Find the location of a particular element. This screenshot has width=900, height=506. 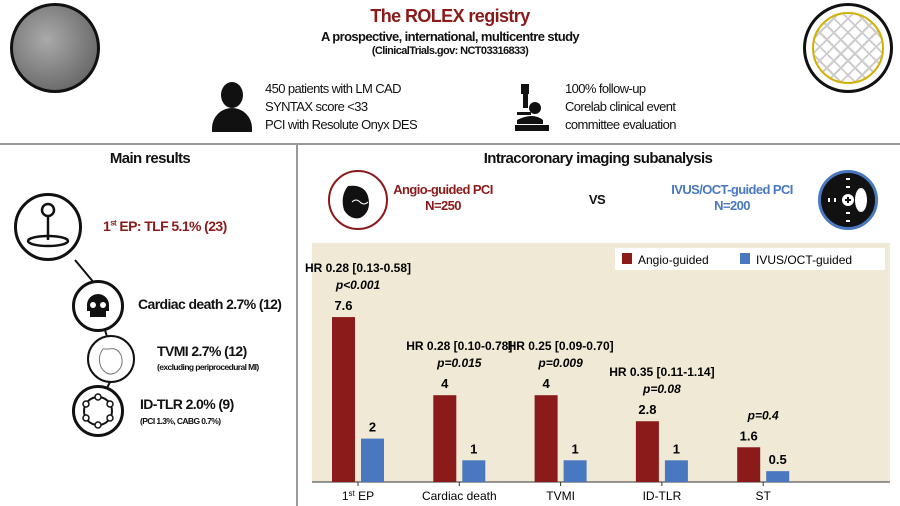

skull-icon is located at coordinates (98, 306).